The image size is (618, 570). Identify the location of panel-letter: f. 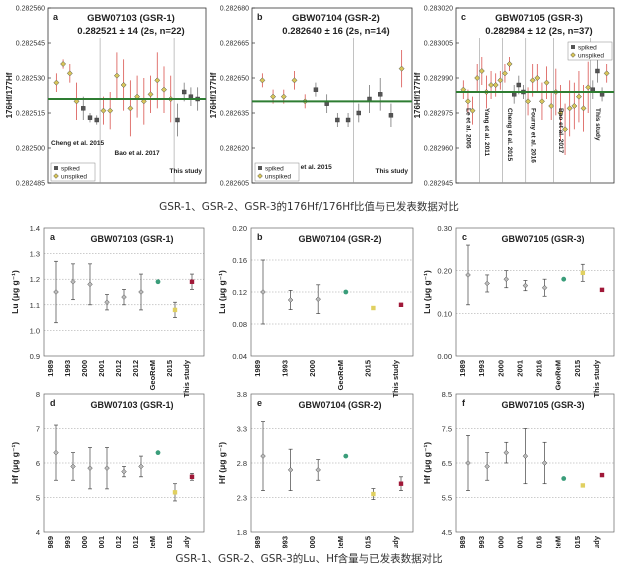
(464, 403).